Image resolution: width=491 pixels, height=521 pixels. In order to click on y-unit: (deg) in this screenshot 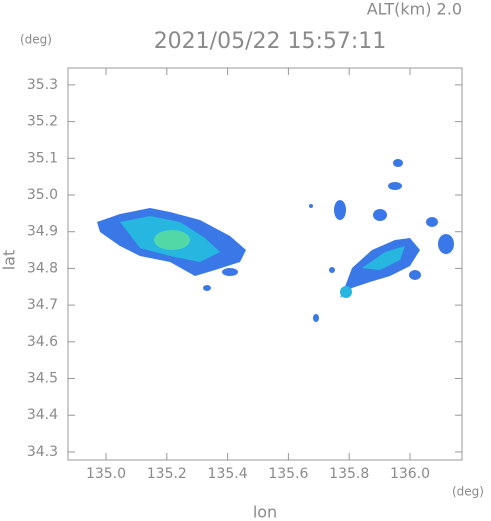, I will do `click(36, 40)`.